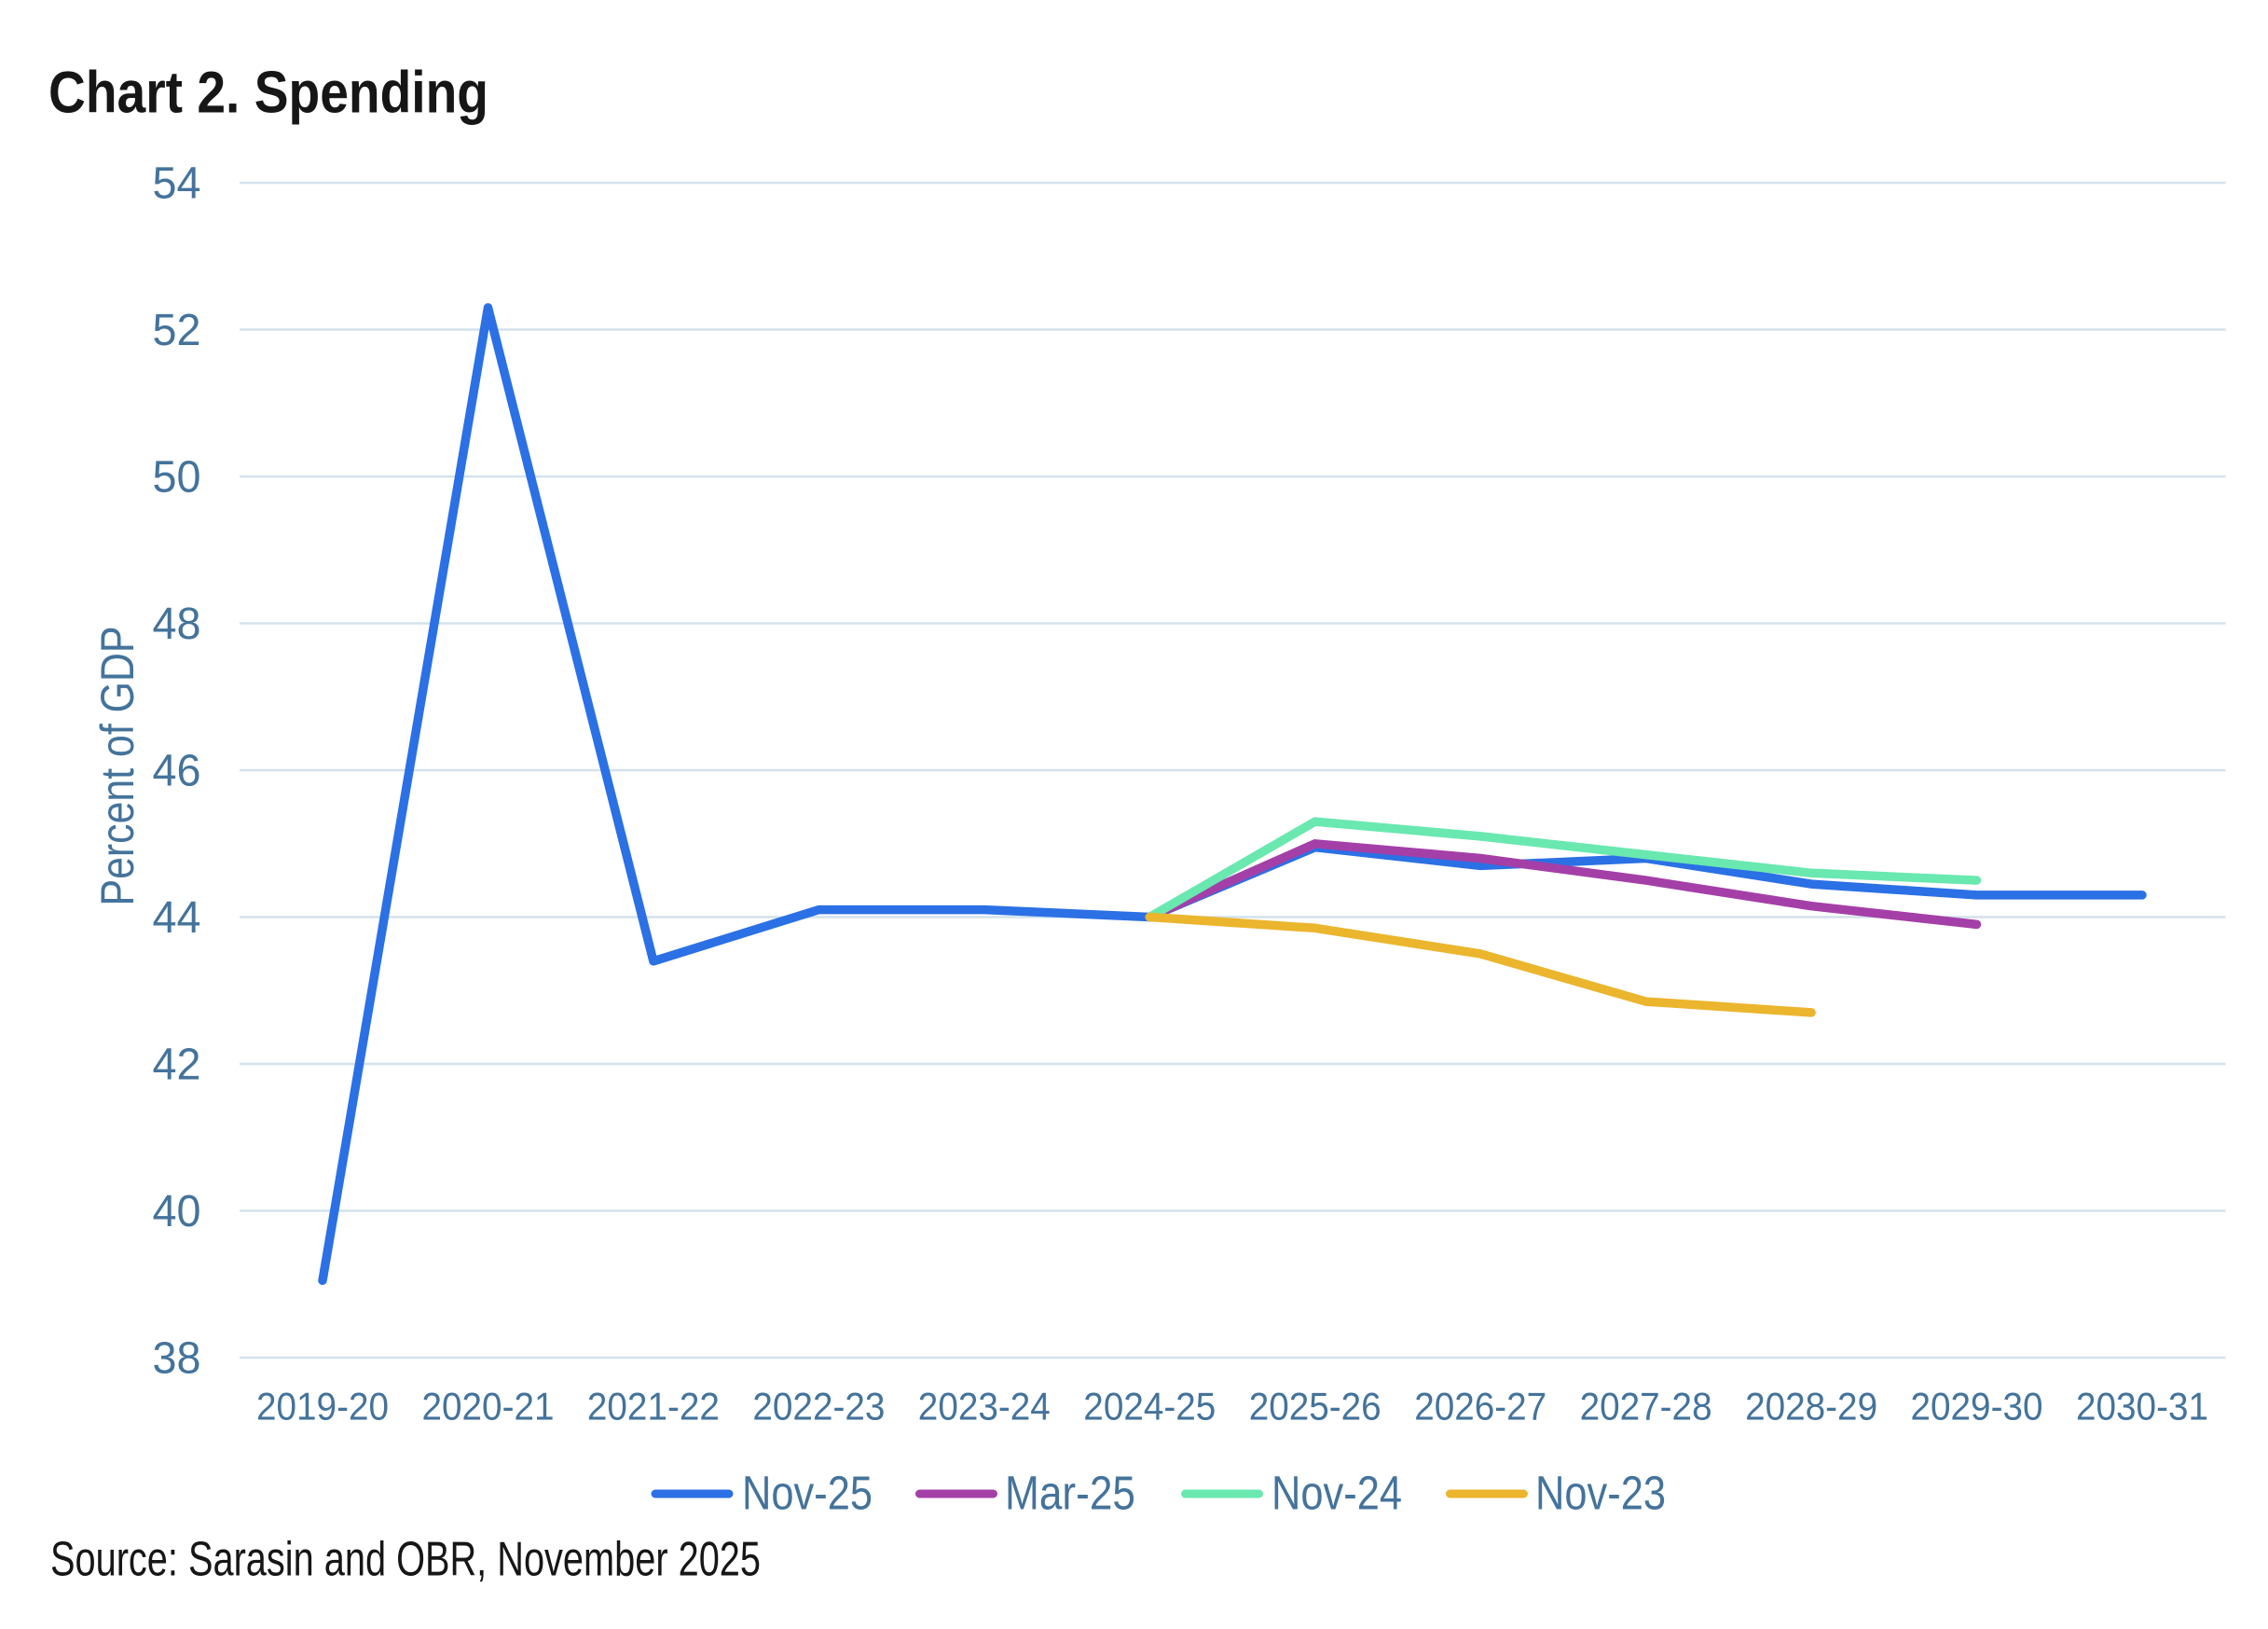  Describe the element at coordinates (405, 1560) in the screenshot. I see `svg-text:Source: Sarasin and OBR, Novem: Source: Sarasin and OBR, November 2025` at that location.